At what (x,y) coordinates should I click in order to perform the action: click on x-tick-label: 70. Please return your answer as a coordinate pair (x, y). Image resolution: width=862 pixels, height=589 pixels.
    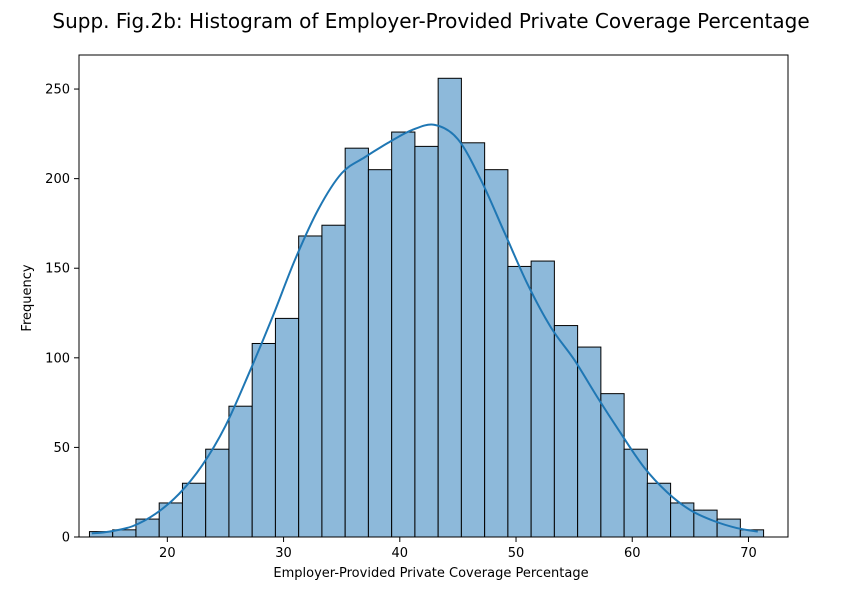
    Looking at the image, I should click on (748, 553).